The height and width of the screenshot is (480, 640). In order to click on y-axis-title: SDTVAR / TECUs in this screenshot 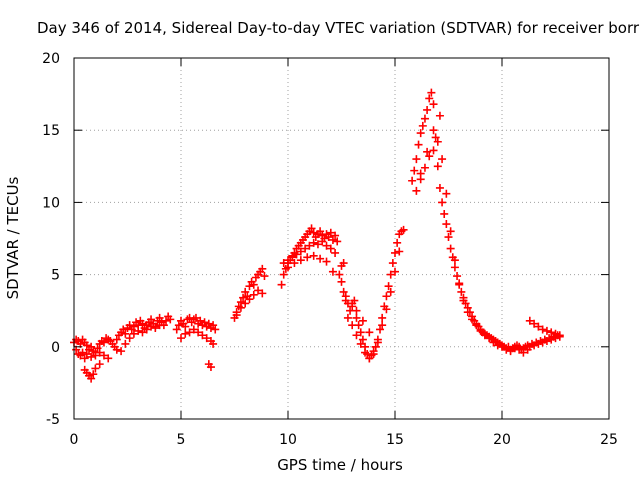, I will do `click(13, 237)`.